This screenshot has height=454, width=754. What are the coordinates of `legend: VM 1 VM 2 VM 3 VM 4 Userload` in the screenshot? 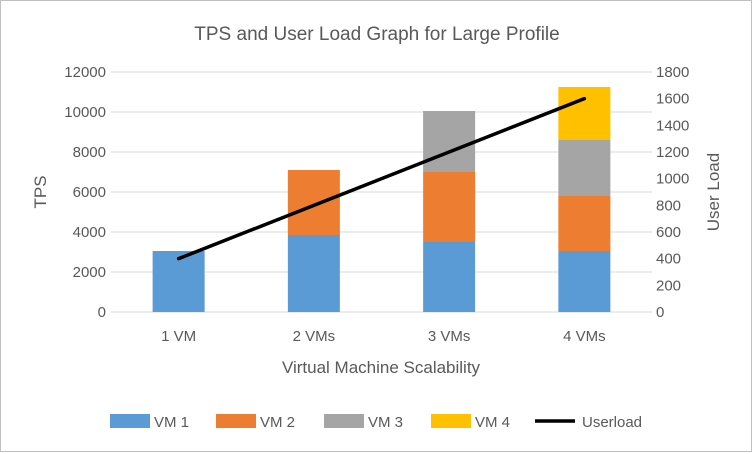 It's located at (376, 422).